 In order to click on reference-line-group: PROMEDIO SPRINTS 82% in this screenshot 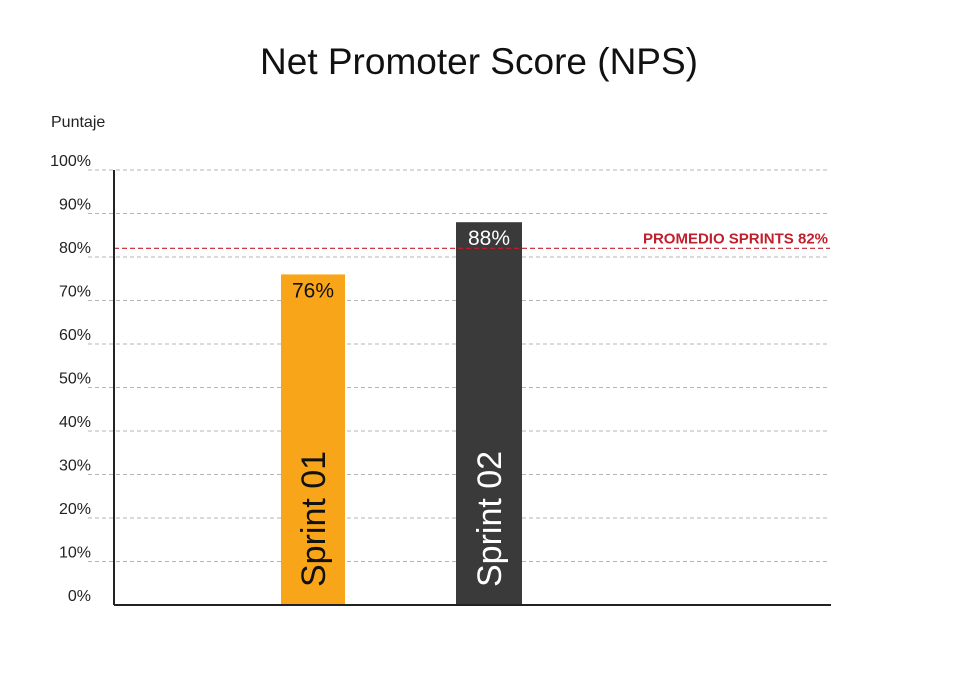, I will do `click(472, 239)`.